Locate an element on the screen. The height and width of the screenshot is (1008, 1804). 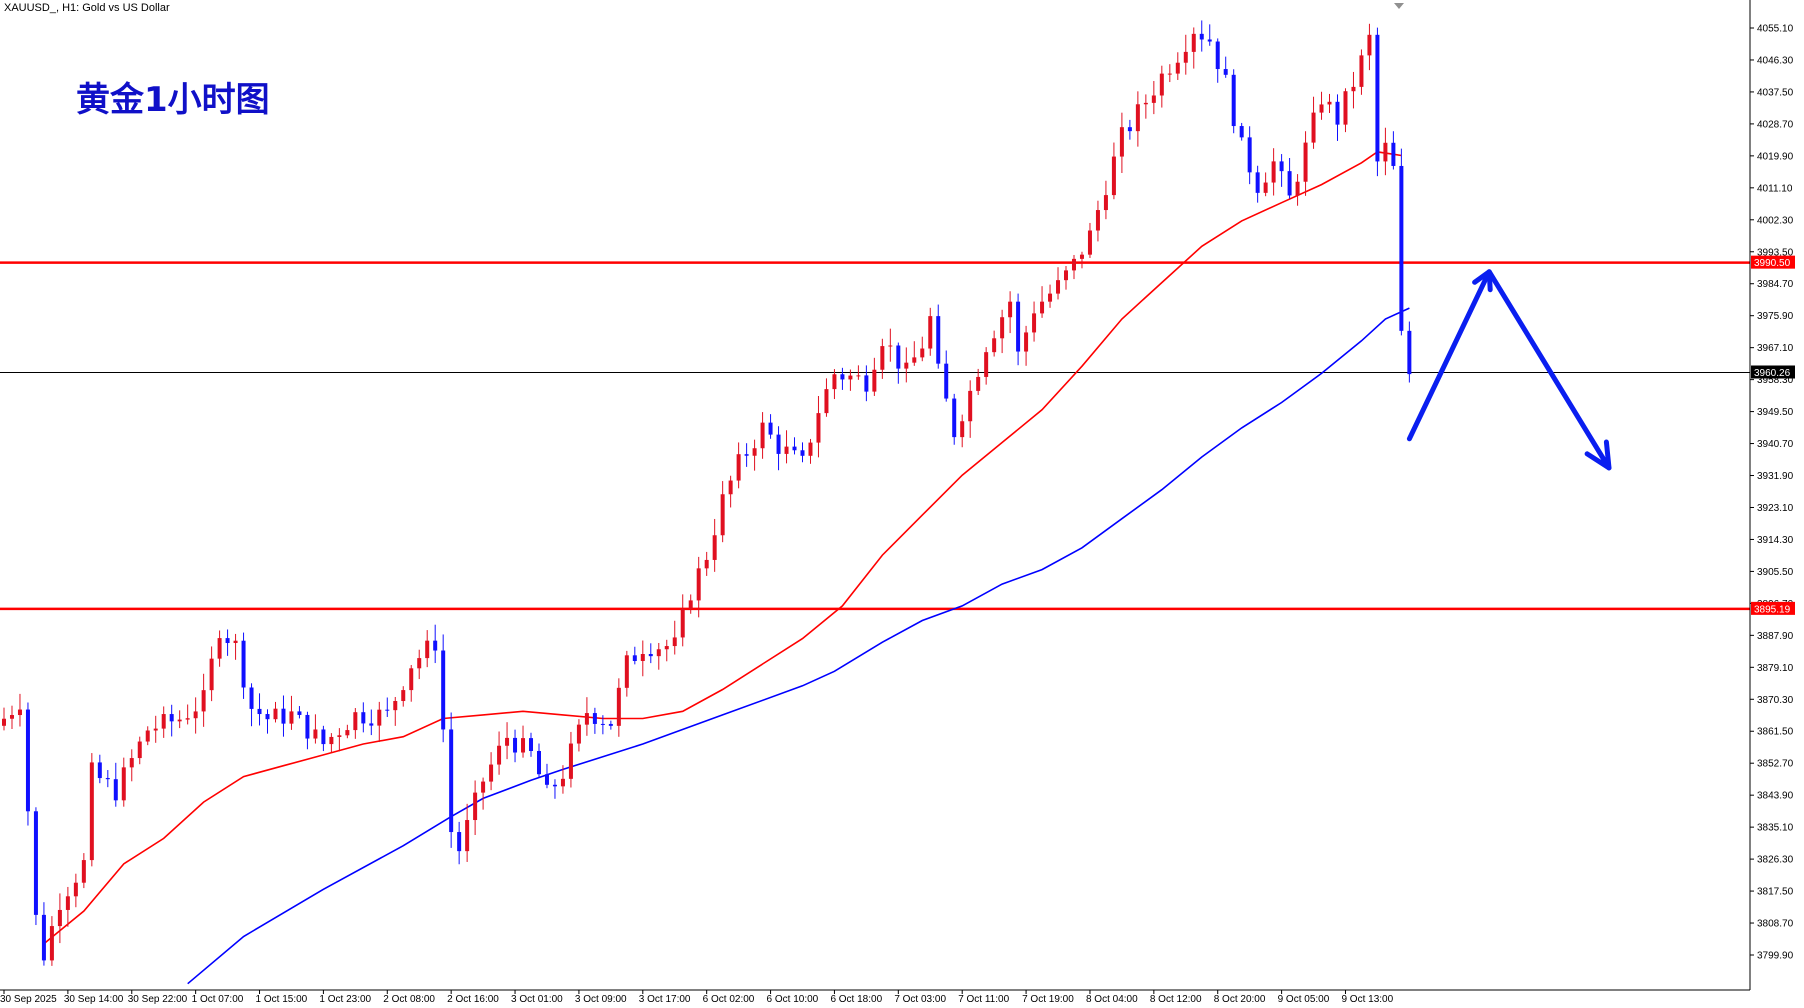
price-tick-label: 3879.10 is located at coordinates (1775, 668).